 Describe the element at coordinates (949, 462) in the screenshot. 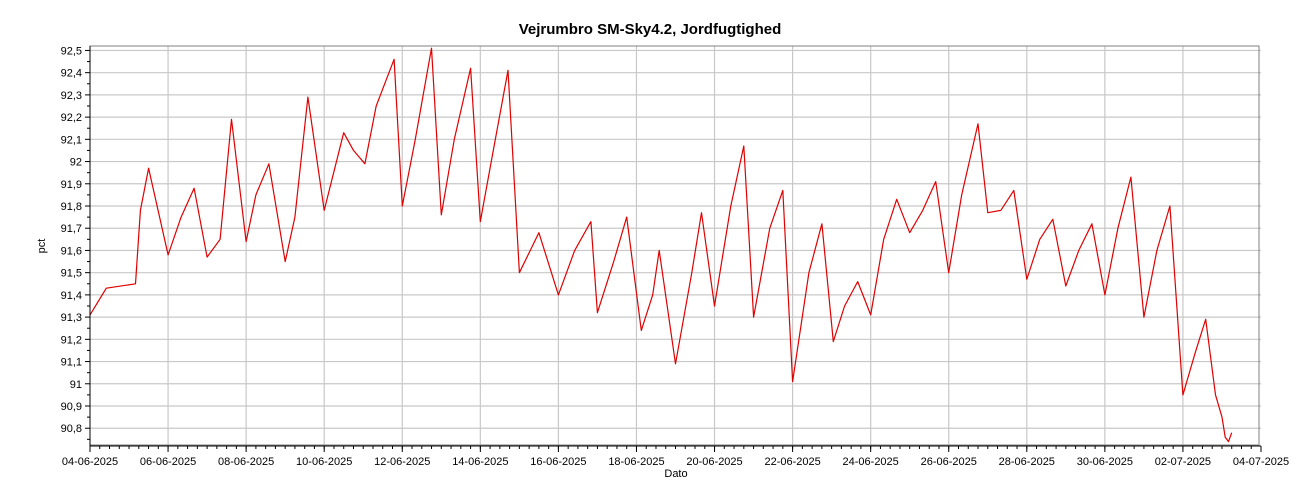

I see `x-tick-label: 26-06-2025` at that location.